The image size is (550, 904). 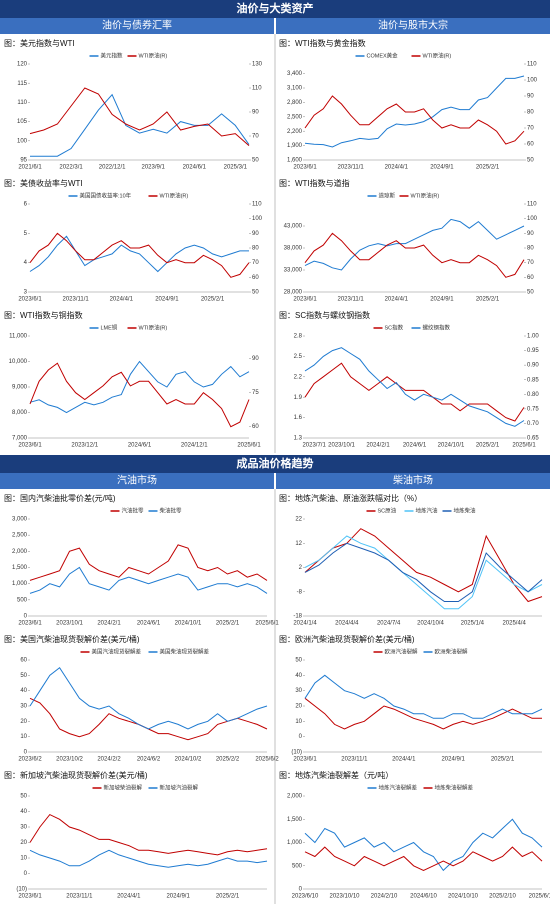 What do you see at coordinates (314, 446) in the screenshot?
I see `x-tick-label: 2023/7/1` at bounding box center [314, 446].